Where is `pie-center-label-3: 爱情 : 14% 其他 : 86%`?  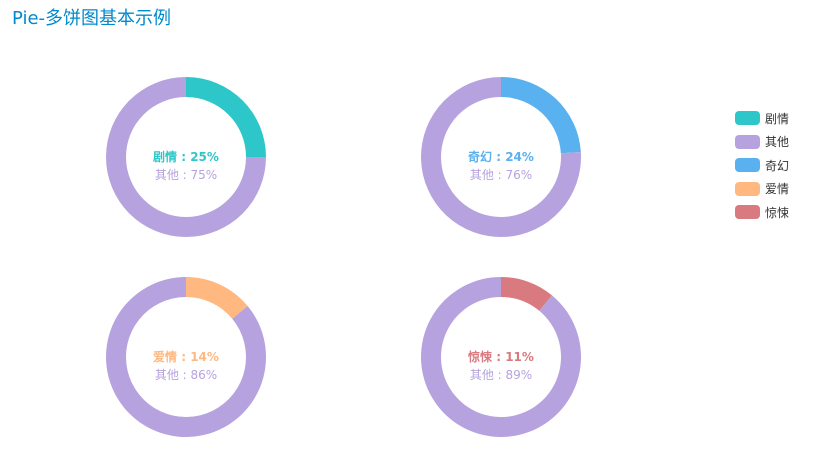 pie-center-label-3: 爱情 : 14% 其他 : 86% is located at coordinates (186, 366).